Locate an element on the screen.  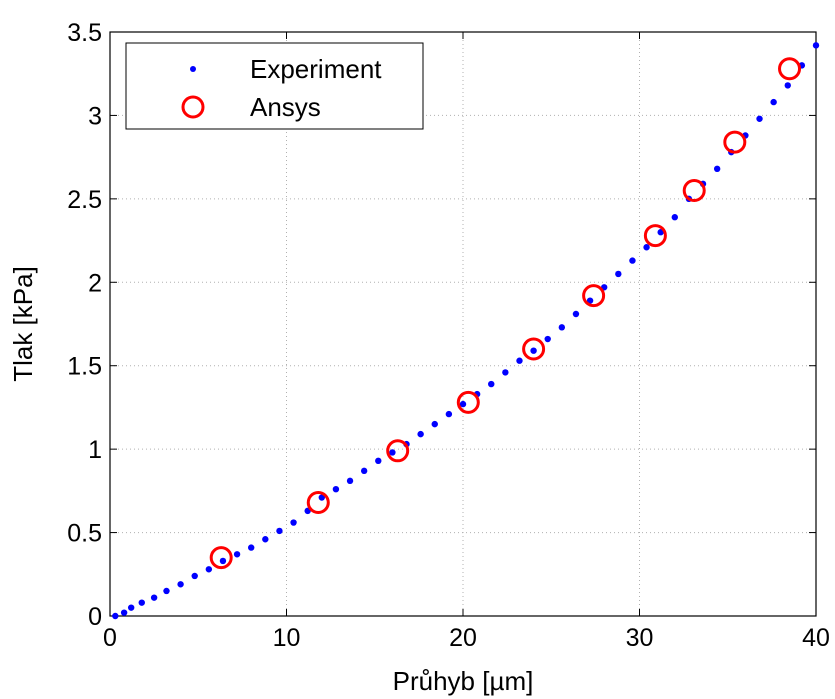
x-tick-label: 10 is located at coordinates (287, 638).